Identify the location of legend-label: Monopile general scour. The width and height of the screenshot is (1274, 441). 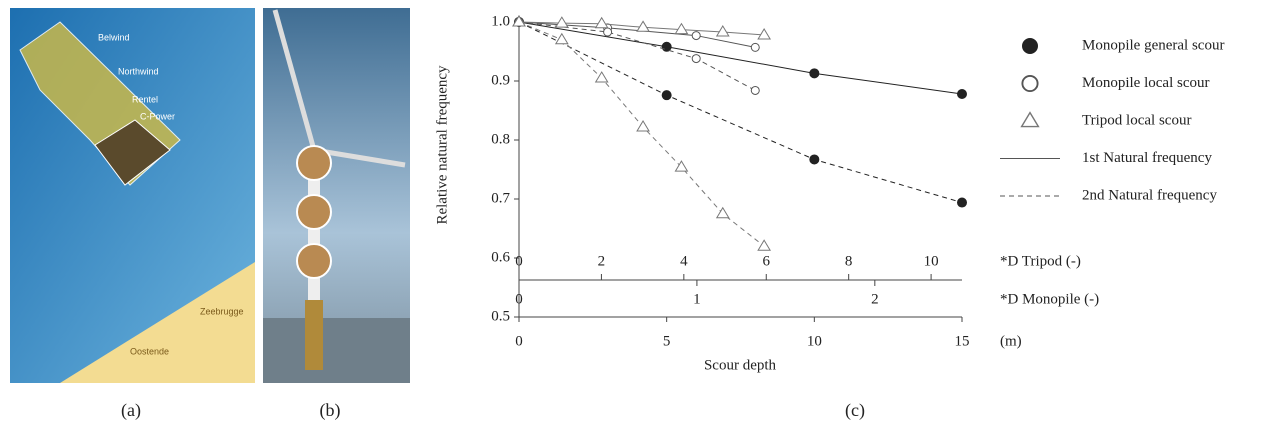
(1153, 45).